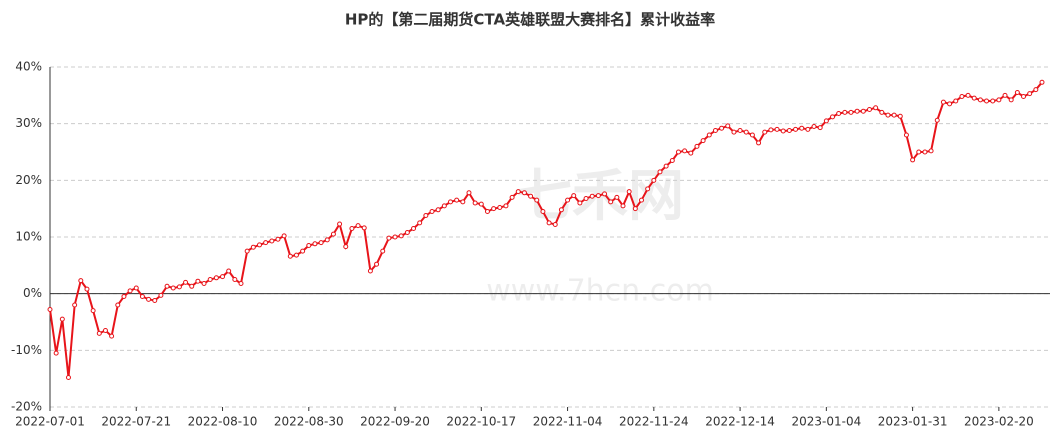  What do you see at coordinates (28, 180) in the screenshot?
I see `y-tick-label: 20%` at bounding box center [28, 180].